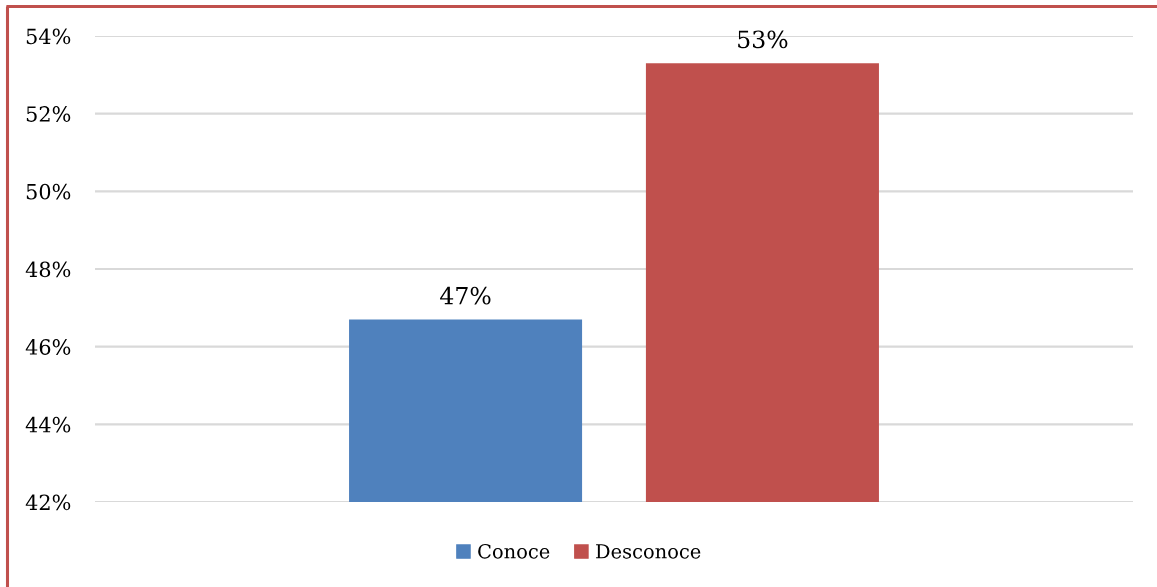  Describe the element at coordinates (48, 347) in the screenshot. I see `y-tick-label: 46%` at that location.